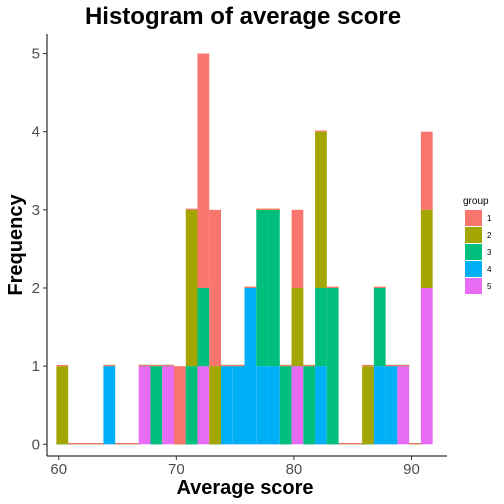 This screenshot has height=504, width=504. I want to click on y-tick-label-5: 5, so click(36, 54).